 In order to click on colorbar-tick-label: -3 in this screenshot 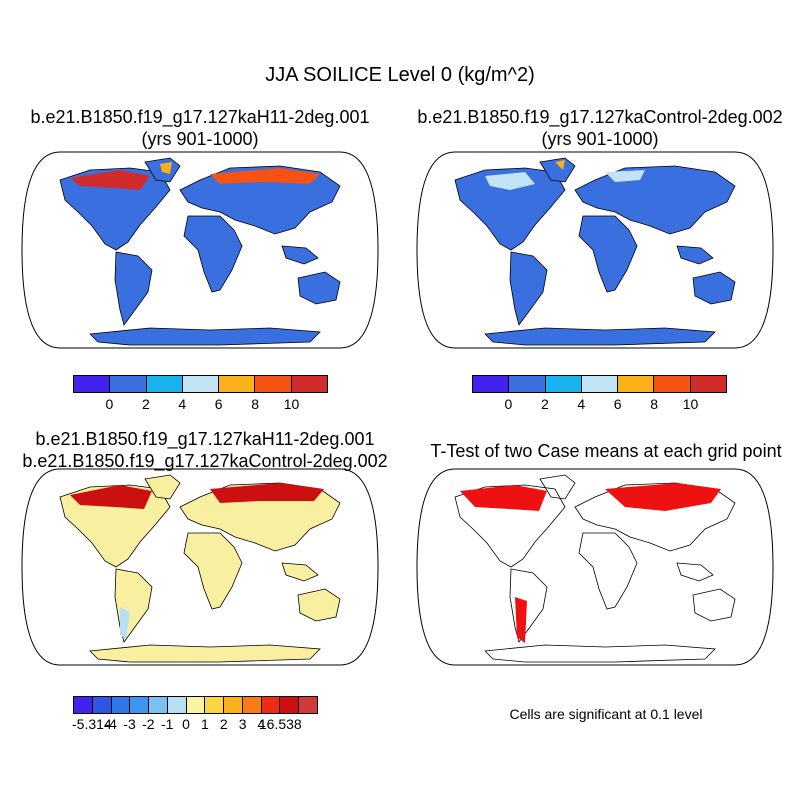, I will do `click(129, 724)`.